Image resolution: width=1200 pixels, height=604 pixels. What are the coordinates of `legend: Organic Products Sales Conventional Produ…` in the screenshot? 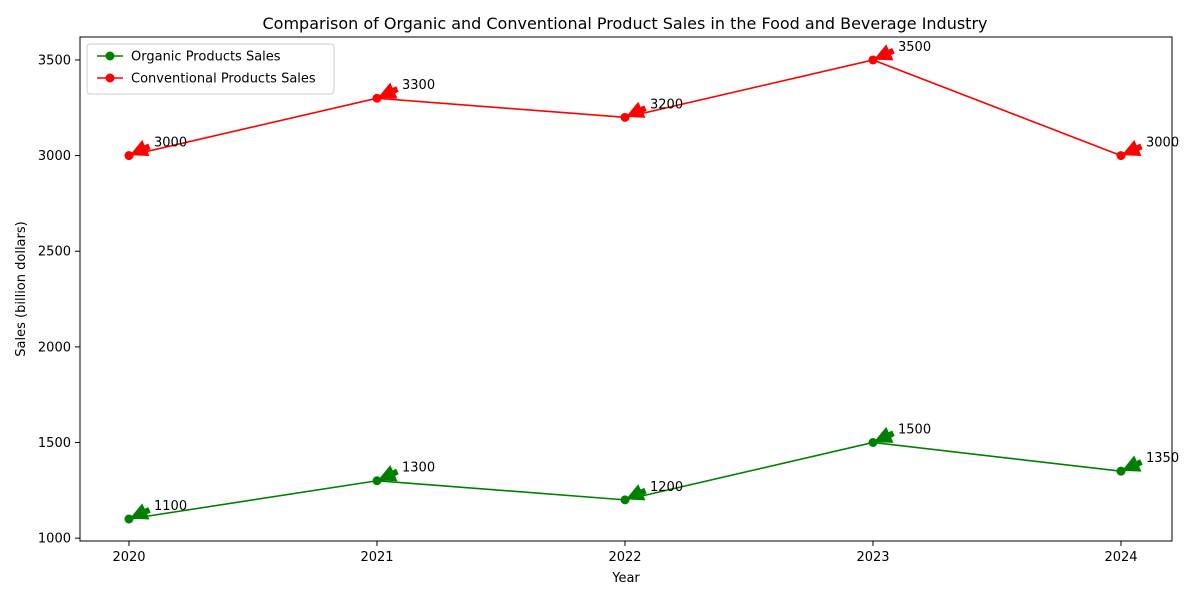 It's located at (210, 69).